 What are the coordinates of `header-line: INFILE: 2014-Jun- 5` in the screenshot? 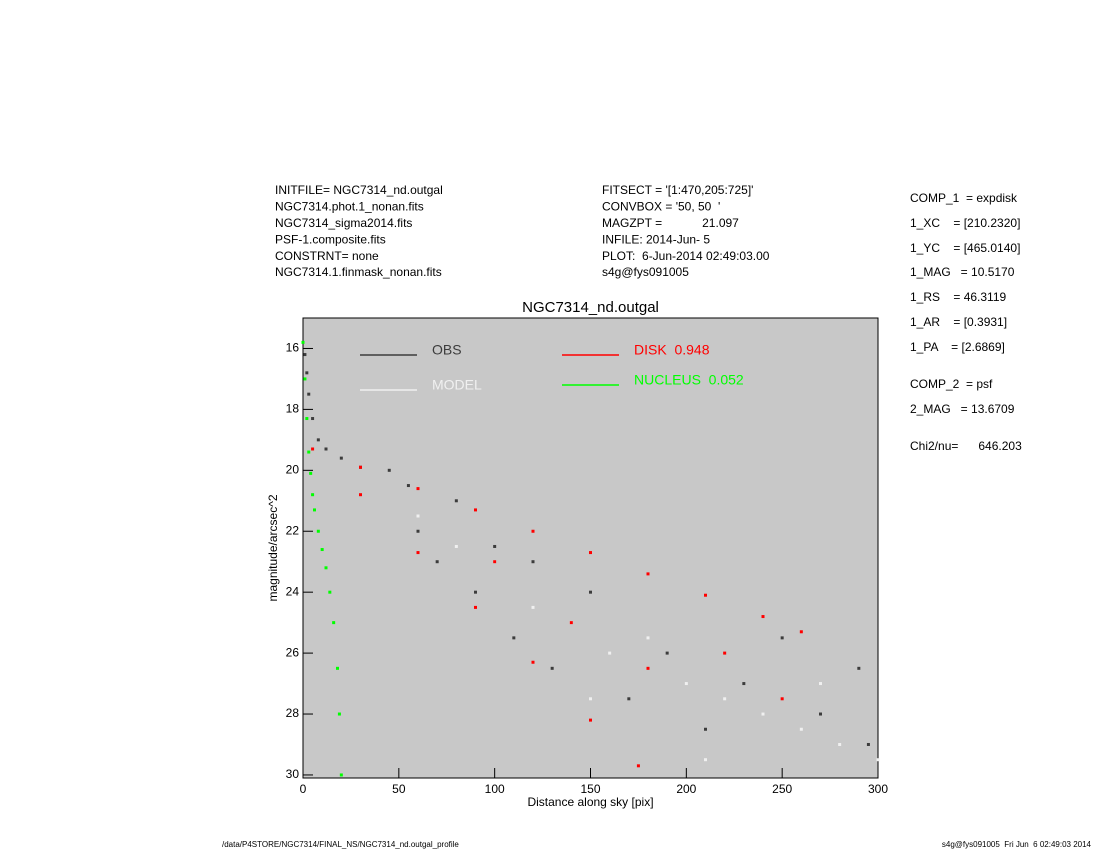 It's located at (656, 239).